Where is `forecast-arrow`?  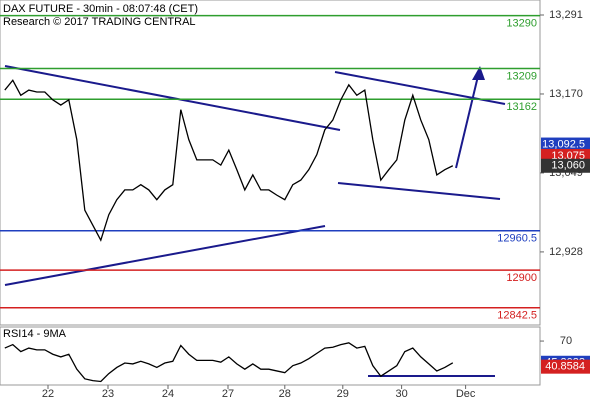
forecast-arrow is located at coordinates (467, 122).